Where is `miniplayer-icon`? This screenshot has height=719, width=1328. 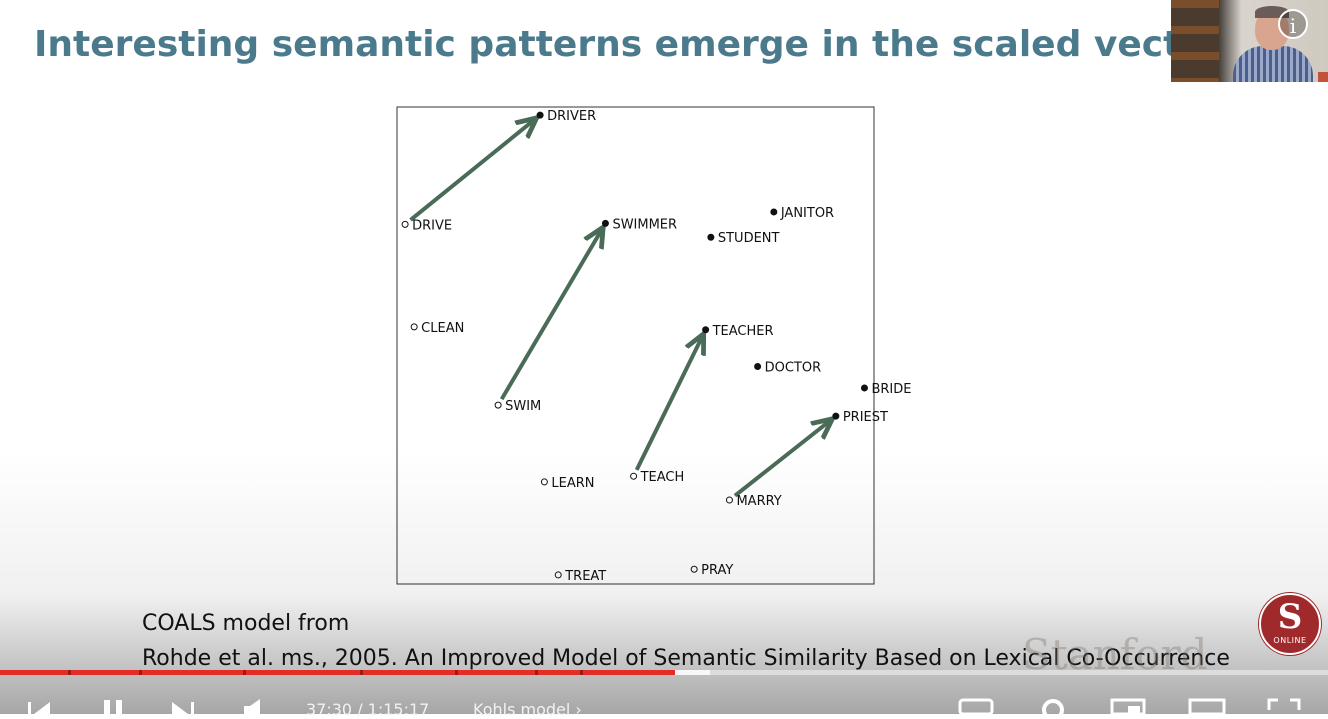 miniplayer-icon is located at coordinates (1128, 697).